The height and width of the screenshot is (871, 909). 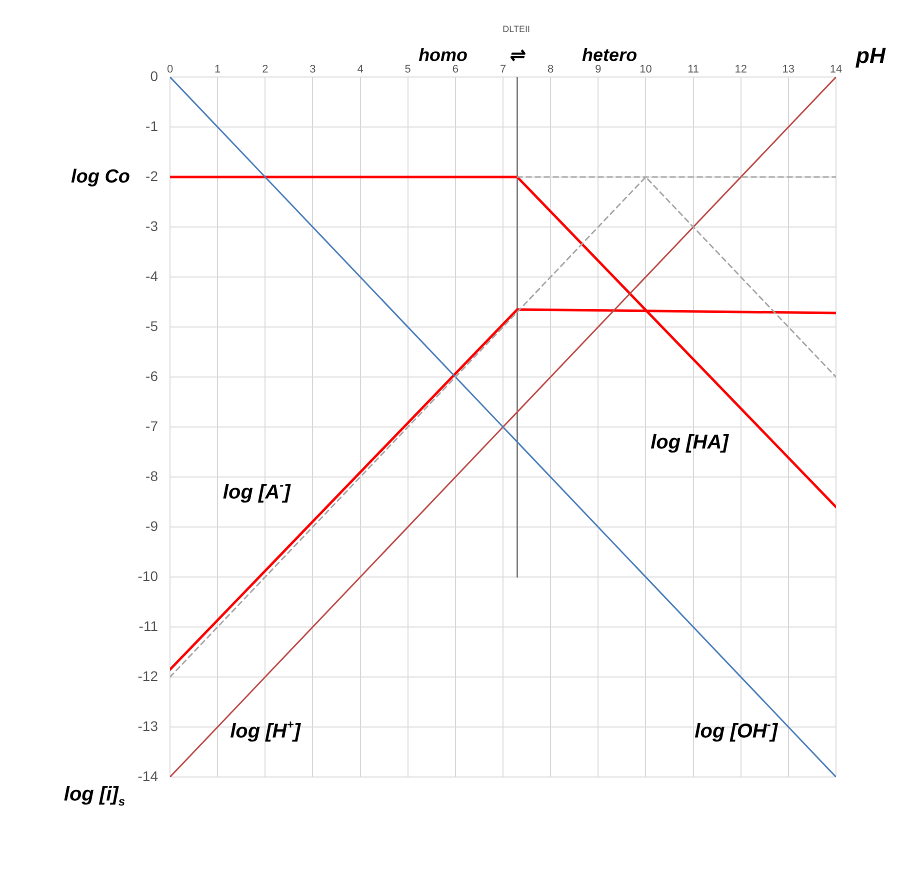 What do you see at coordinates (503, 70) in the screenshot?
I see `x-tick-label: 7` at bounding box center [503, 70].